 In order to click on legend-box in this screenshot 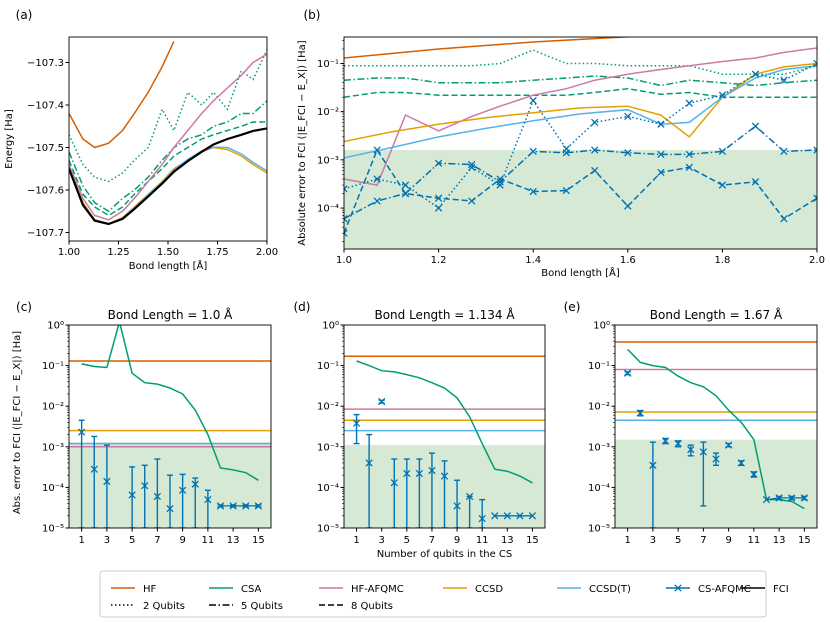, I will do `click(433, 594)`.